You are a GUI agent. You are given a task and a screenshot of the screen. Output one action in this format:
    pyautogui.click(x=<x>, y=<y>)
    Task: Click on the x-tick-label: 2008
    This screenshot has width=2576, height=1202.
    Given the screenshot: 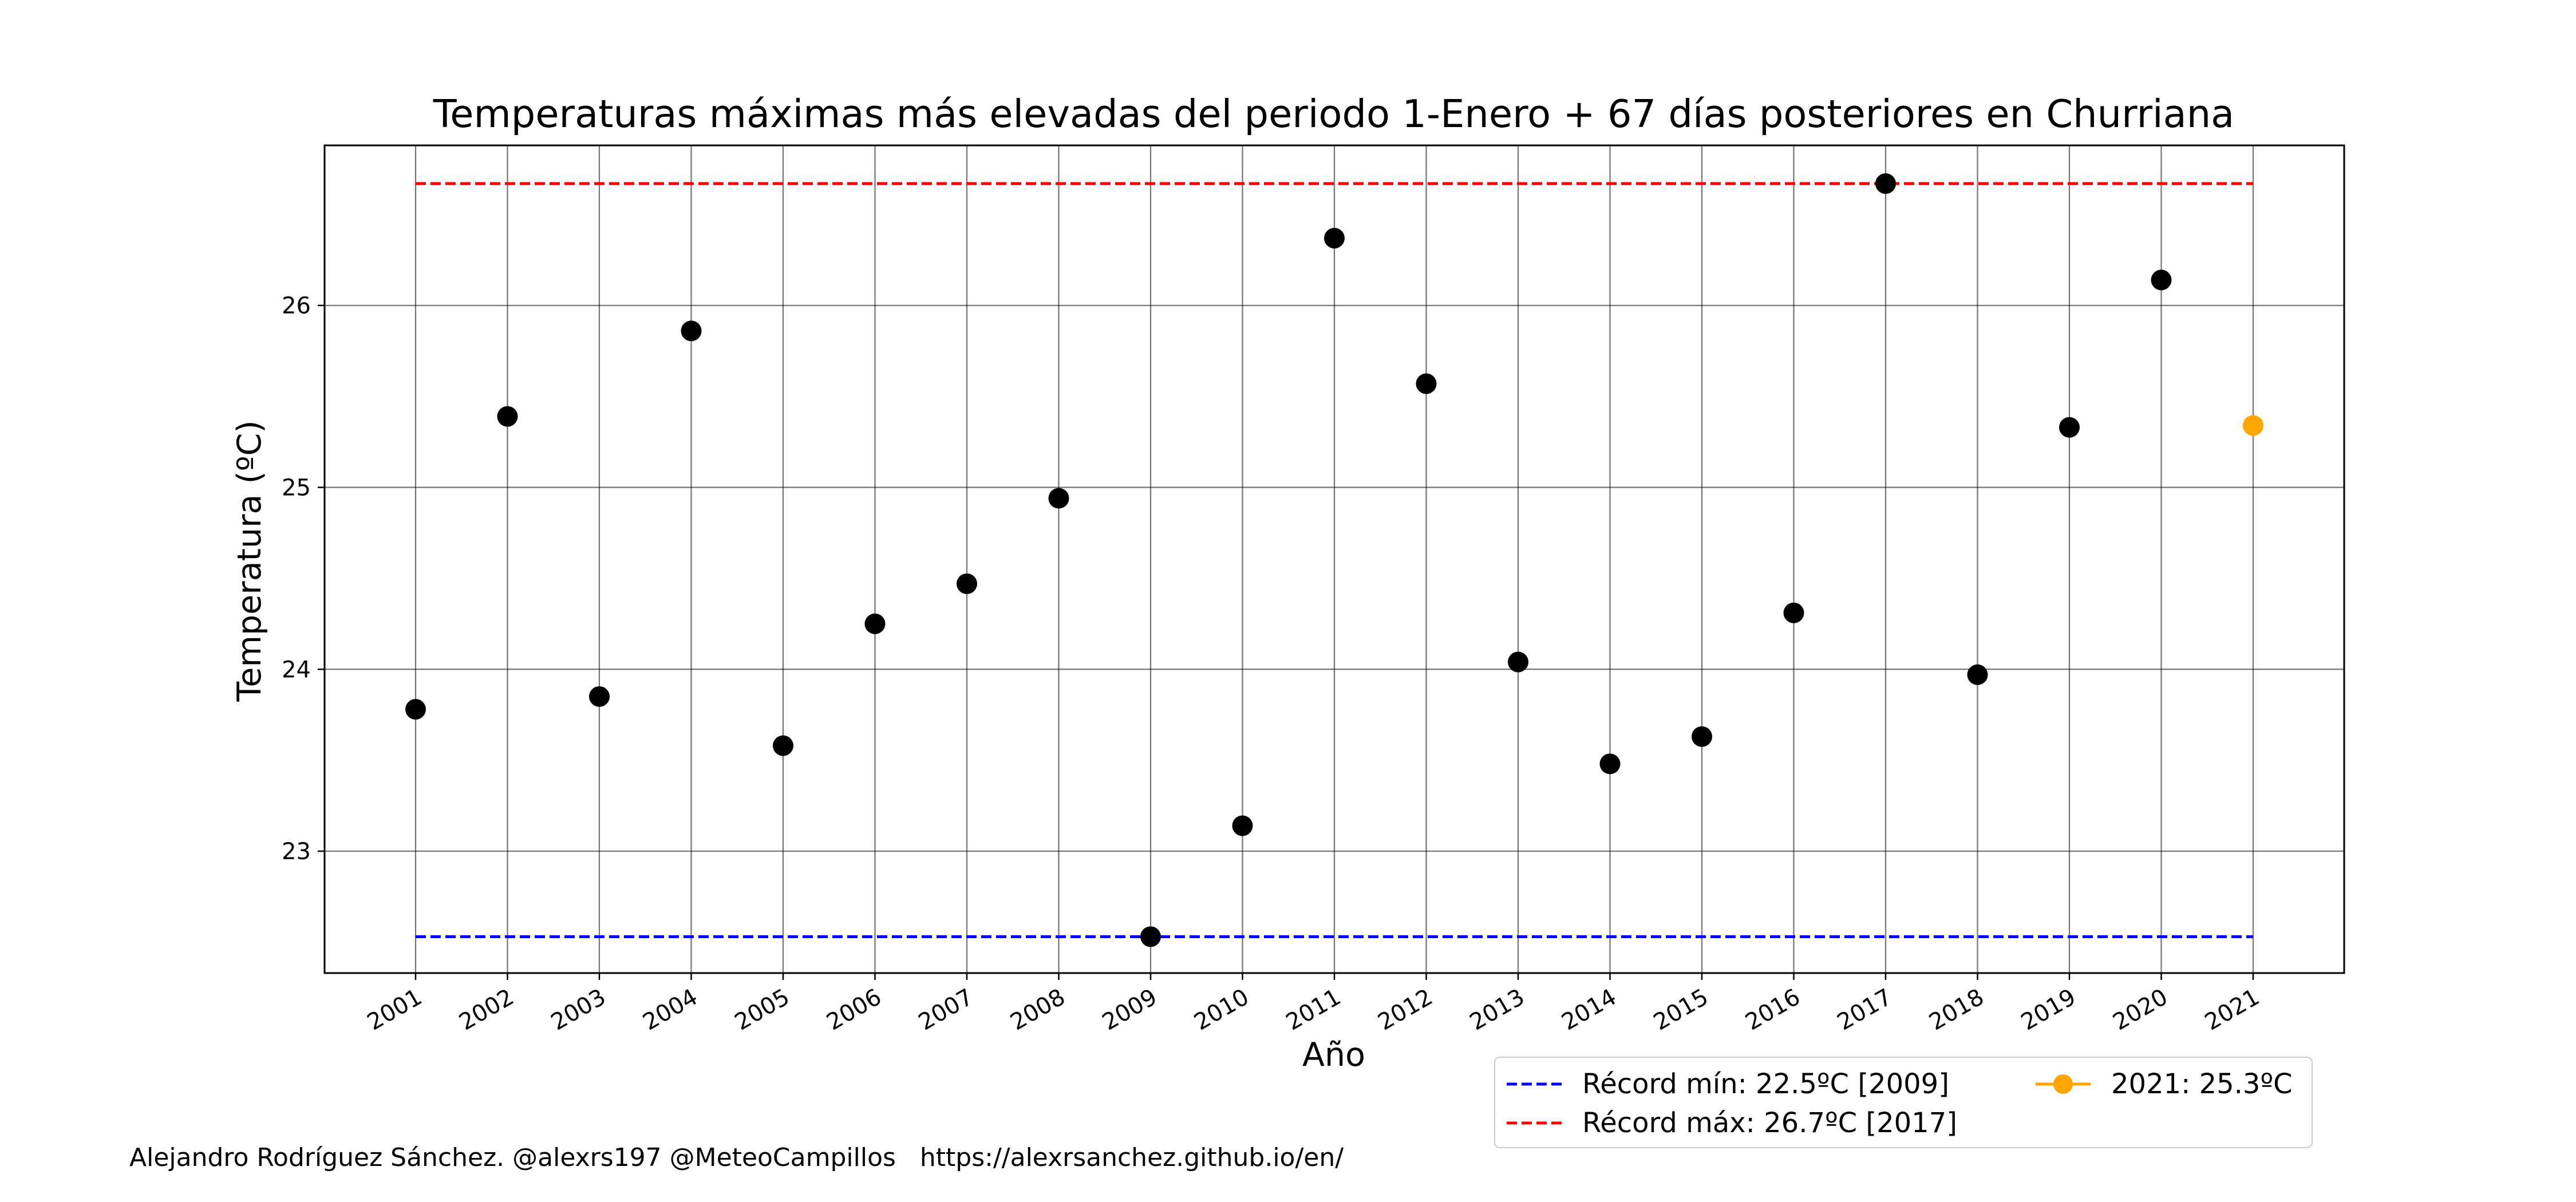 What is the action you would take?
    pyautogui.click(x=1037, y=1010)
    